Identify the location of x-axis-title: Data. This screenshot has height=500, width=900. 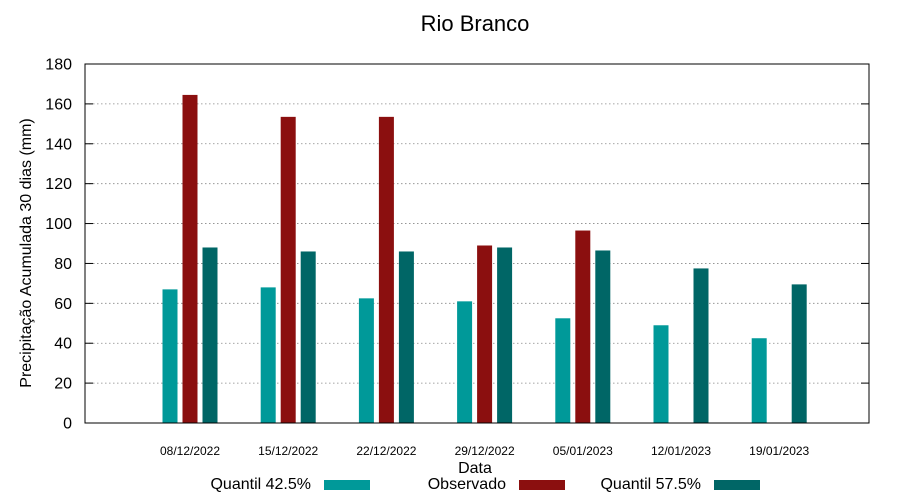
(475, 468).